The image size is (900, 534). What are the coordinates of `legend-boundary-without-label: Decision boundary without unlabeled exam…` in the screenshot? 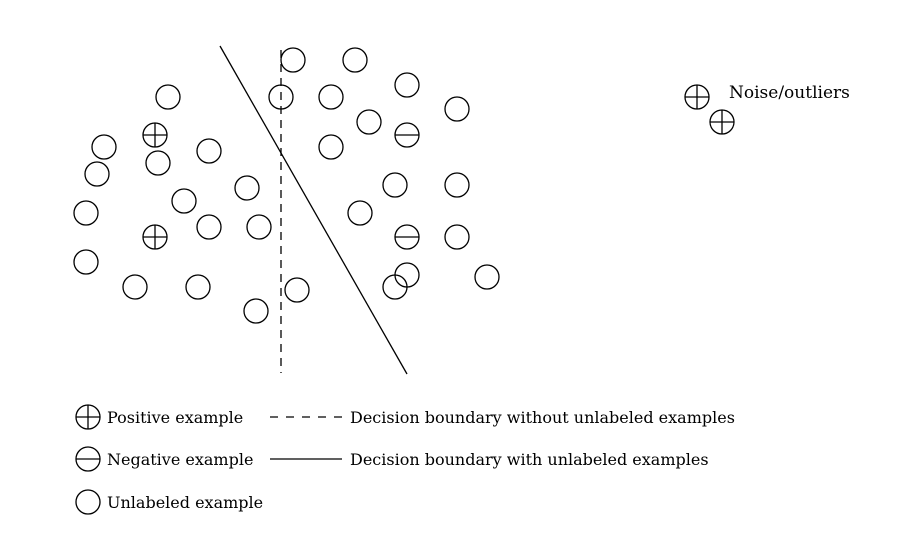 It's located at (542, 417).